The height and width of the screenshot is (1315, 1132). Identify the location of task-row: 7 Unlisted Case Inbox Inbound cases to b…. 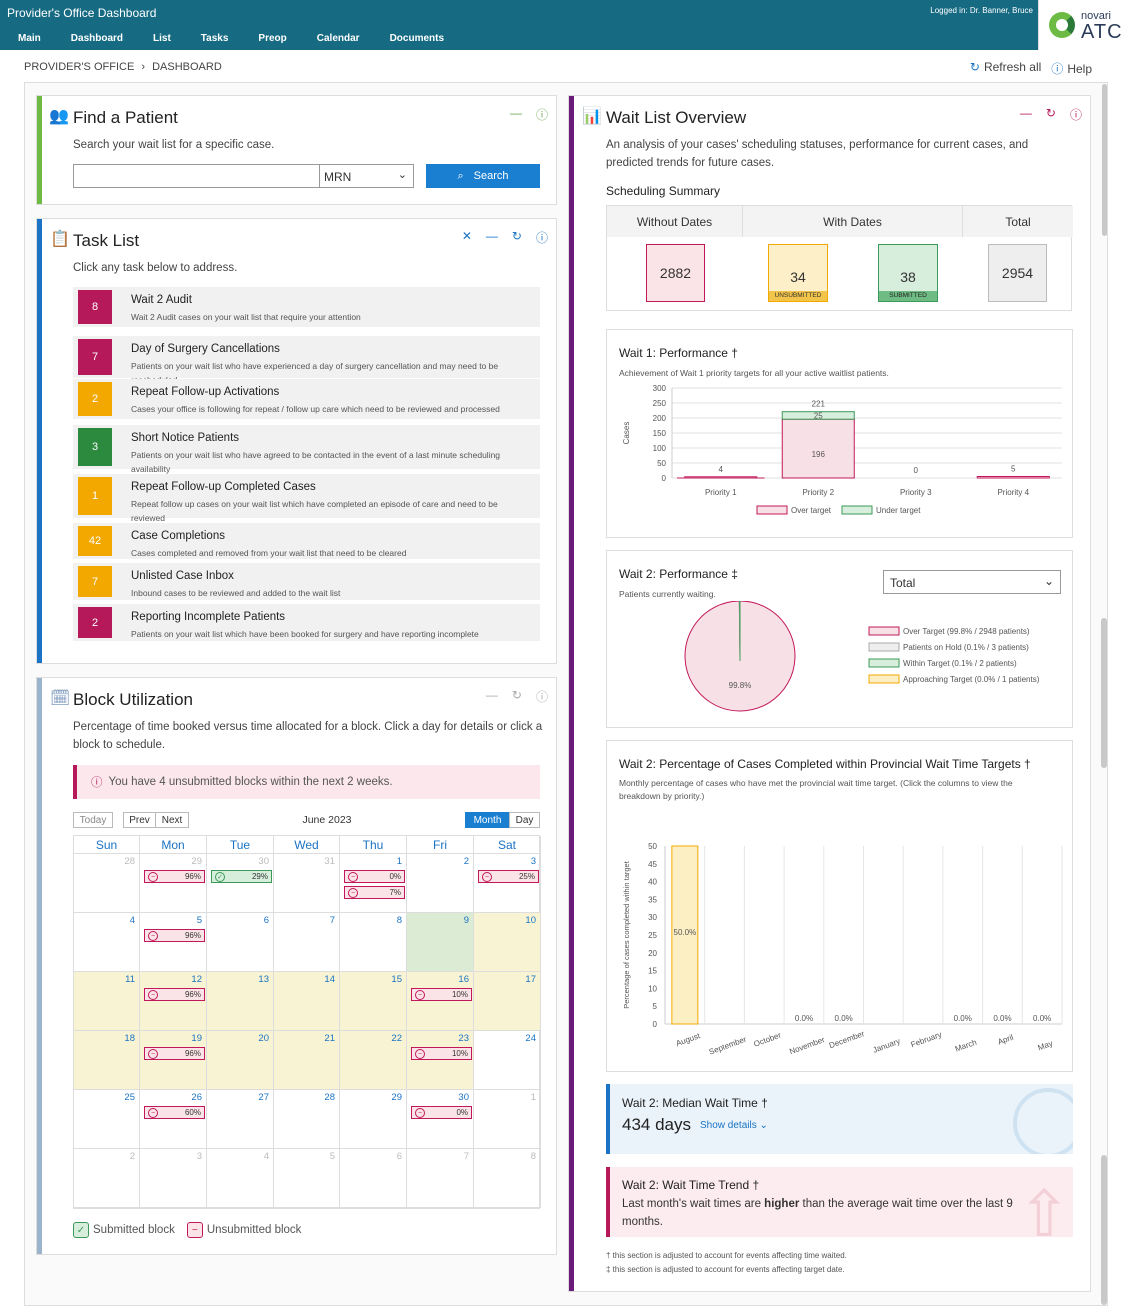
(306, 581).